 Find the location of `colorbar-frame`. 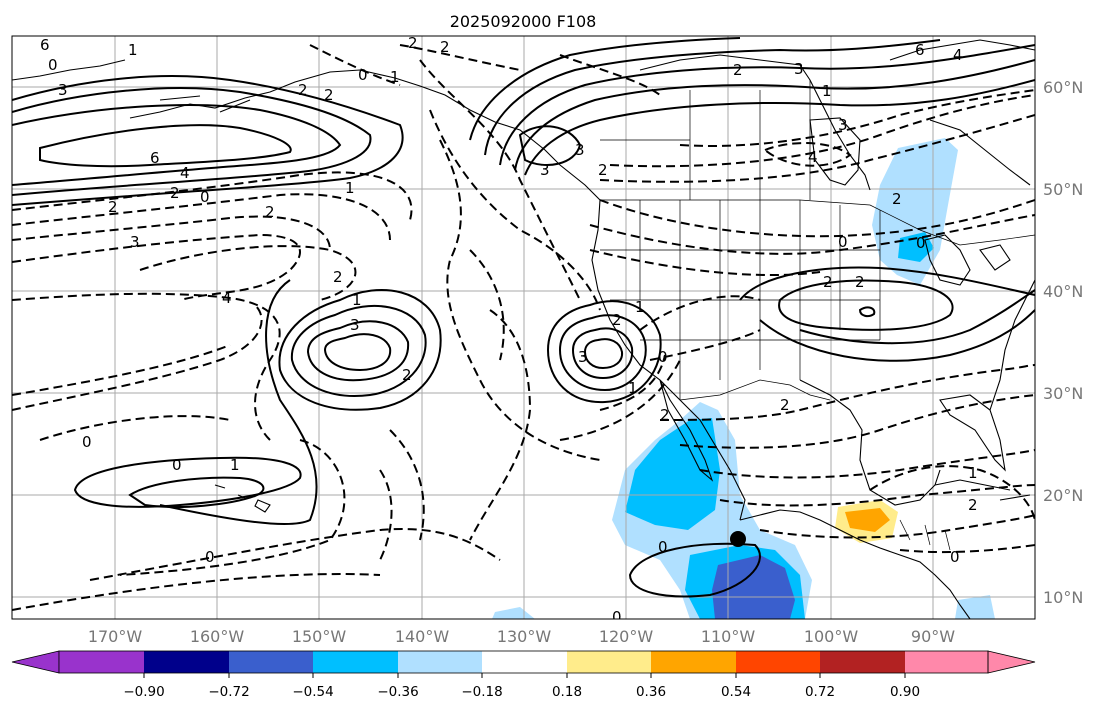

colorbar-frame is located at coordinates (523, 662).